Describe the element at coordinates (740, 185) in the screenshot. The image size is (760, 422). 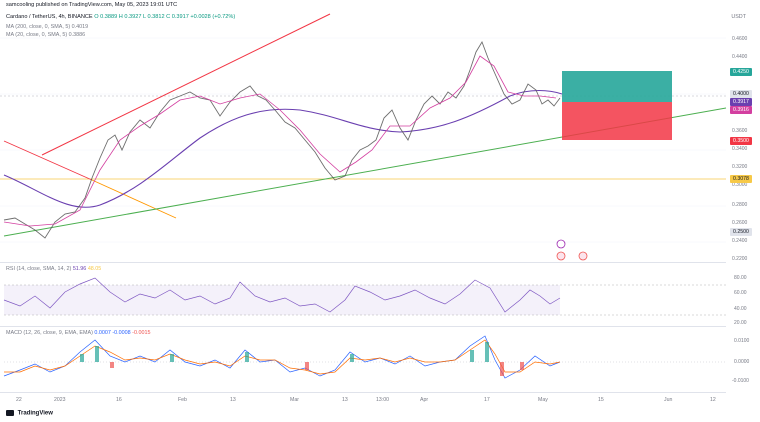
I see `price-tick: 0.3000` at that location.